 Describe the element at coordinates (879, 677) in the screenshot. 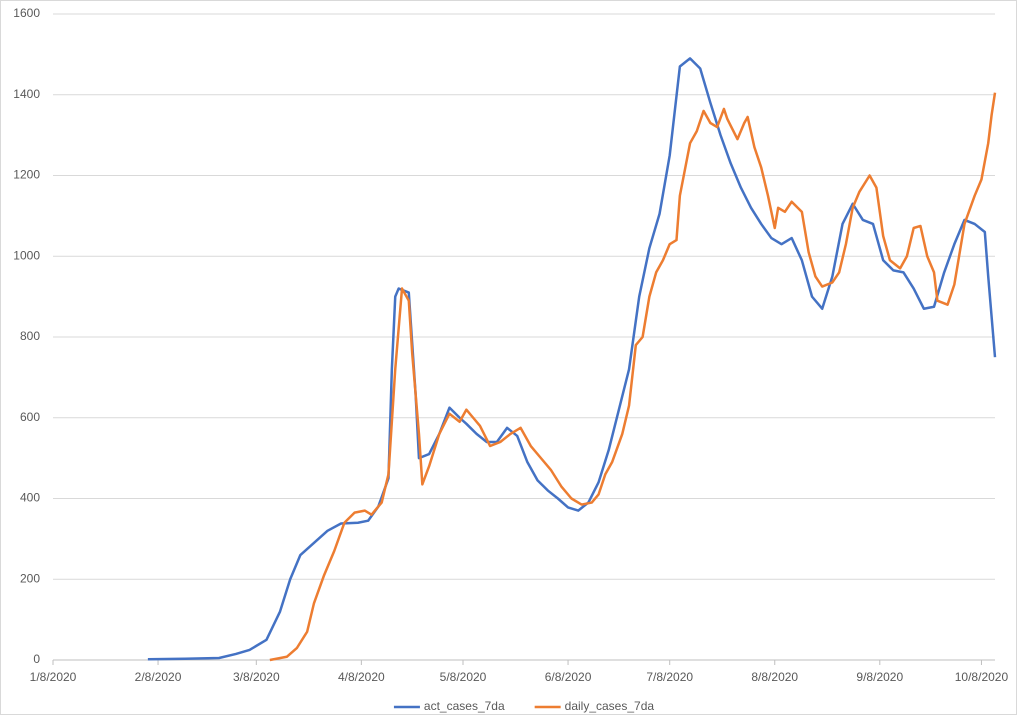

I see `x-tick-label: 9/8/2020` at that location.